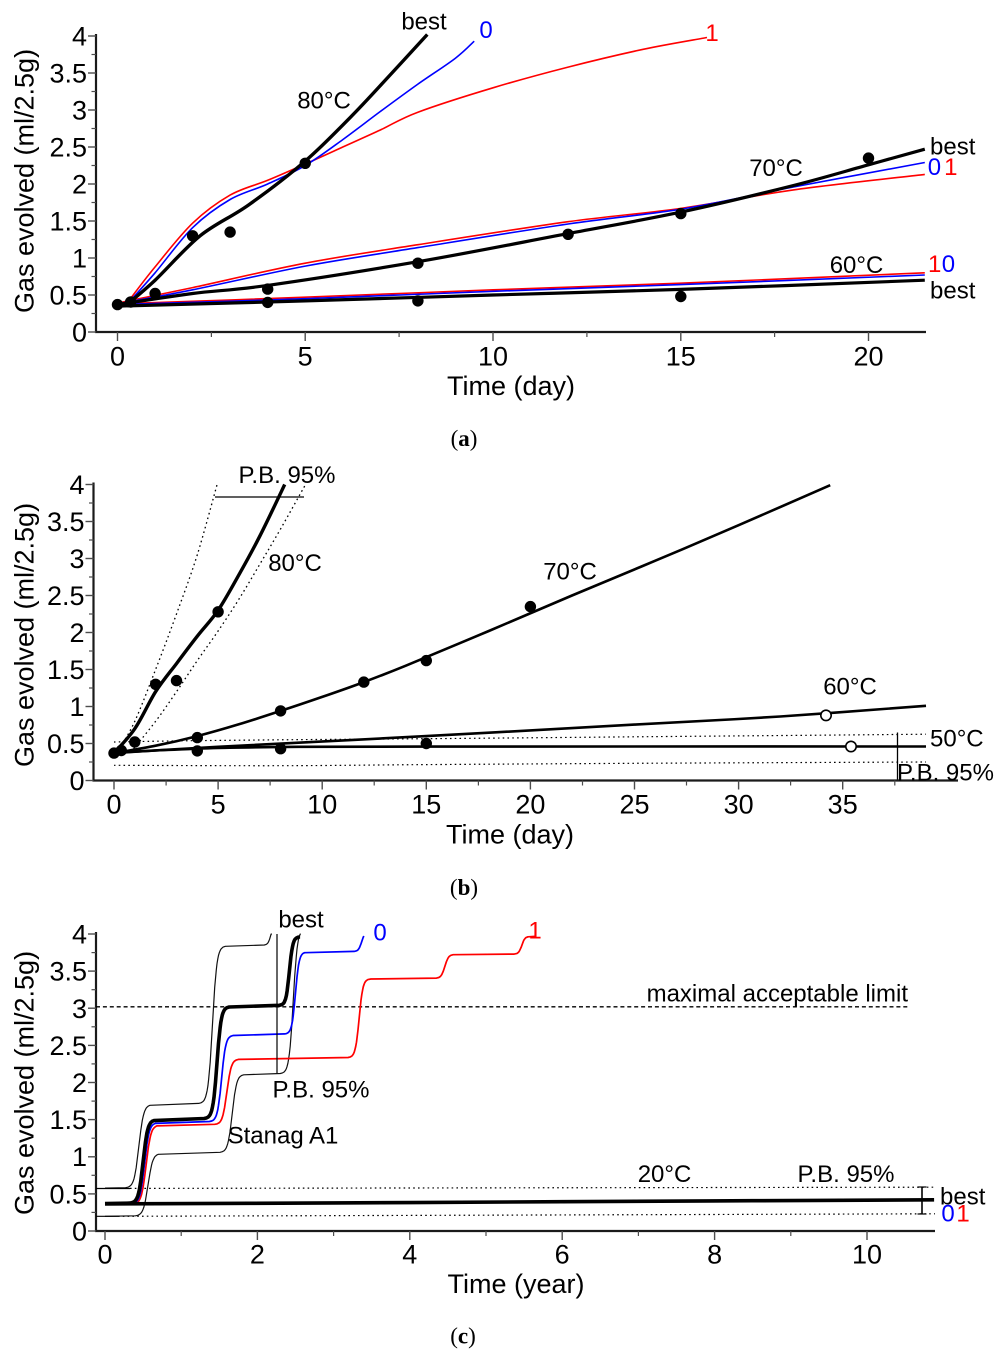 The width and height of the screenshot is (1000, 1364). What do you see at coordinates (739, 805) in the screenshot?
I see `svg-text: 30` at bounding box center [739, 805].